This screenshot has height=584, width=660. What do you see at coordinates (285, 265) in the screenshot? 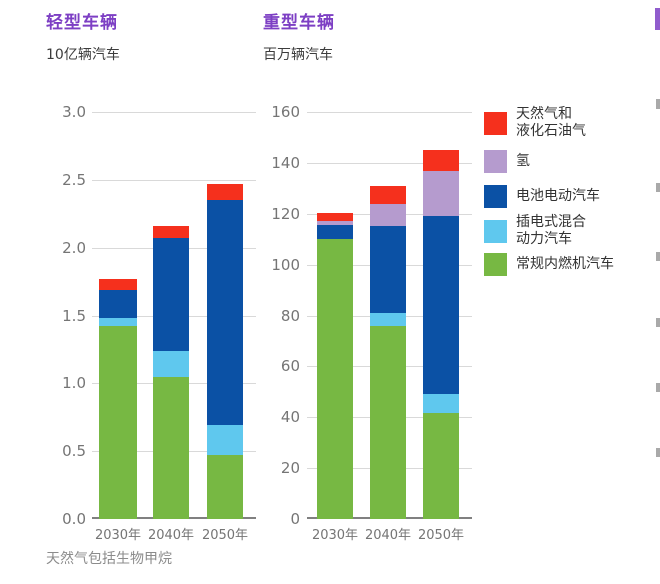
I see `y-tick-label-heavy-vehicles-100: 100` at bounding box center [285, 265].